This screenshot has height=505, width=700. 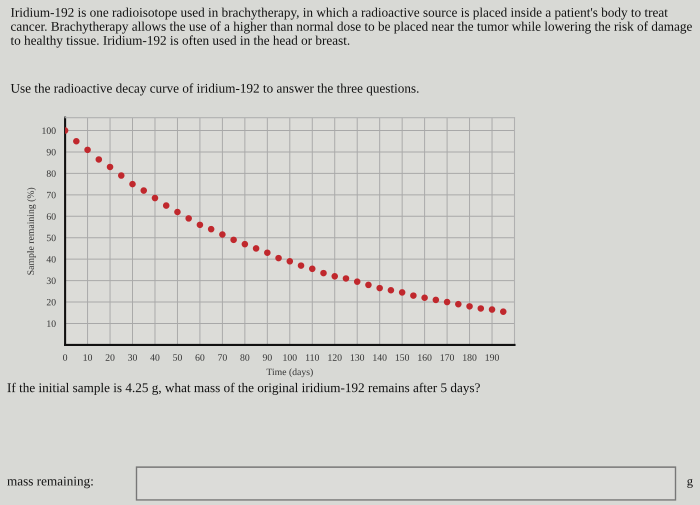 What do you see at coordinates (51, 323) in the screenshot?
I see `y-tick-label: 10` at bounding box center [51, 323].